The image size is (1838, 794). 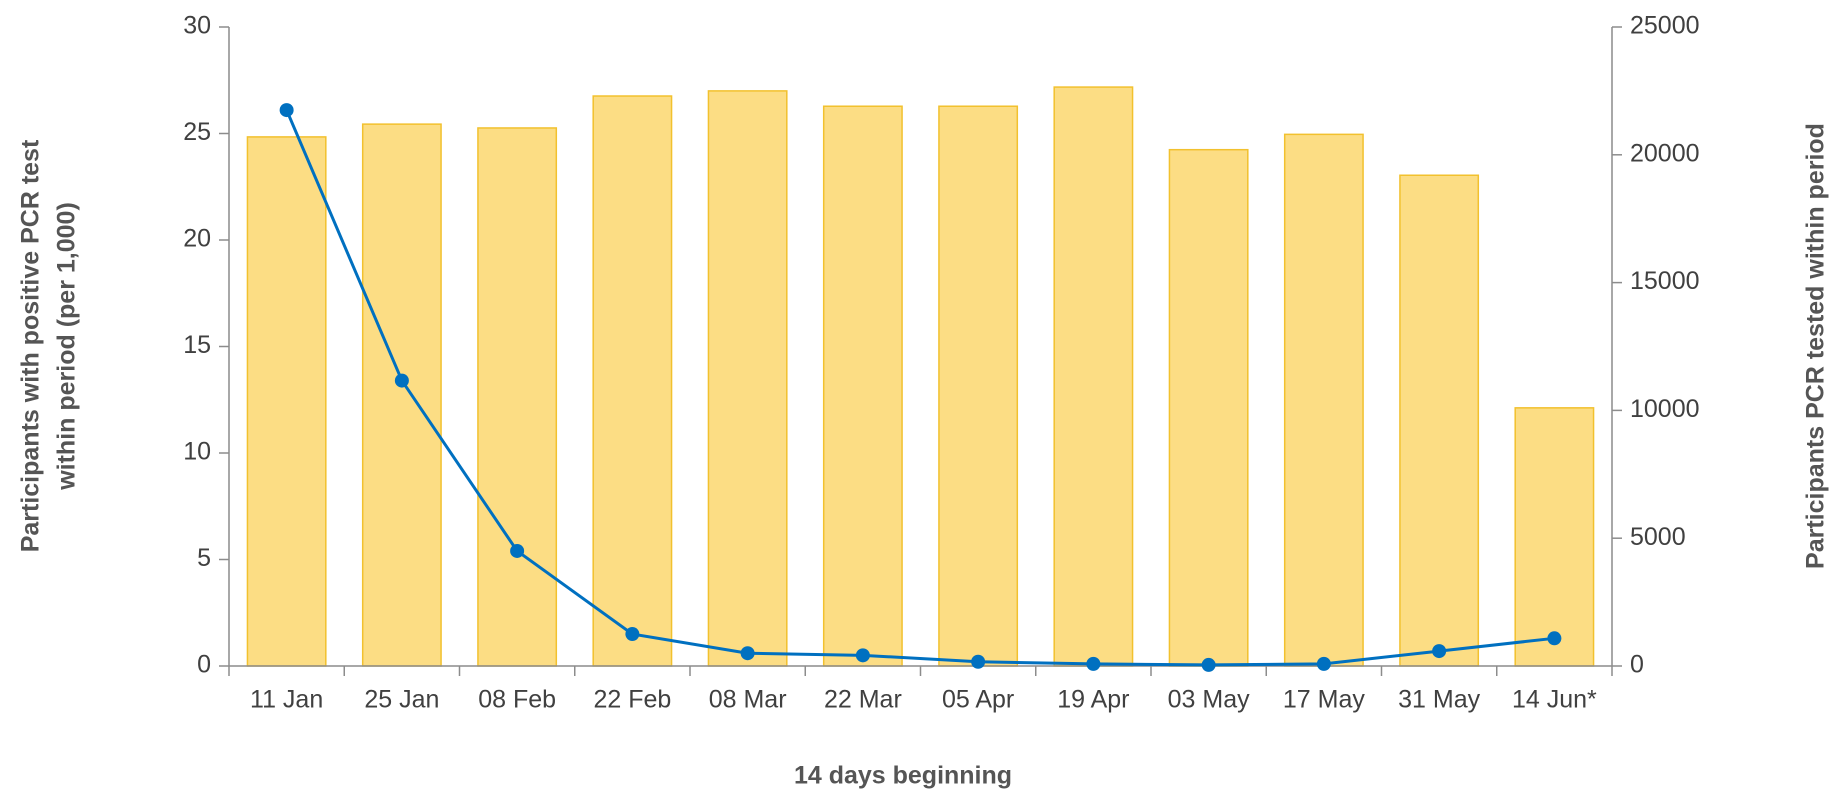 What do you see at coordinates (1554, 700) in the screenshot?
I see `x-tick-label: 14 Jun*` at bounding box center [1554, 700].